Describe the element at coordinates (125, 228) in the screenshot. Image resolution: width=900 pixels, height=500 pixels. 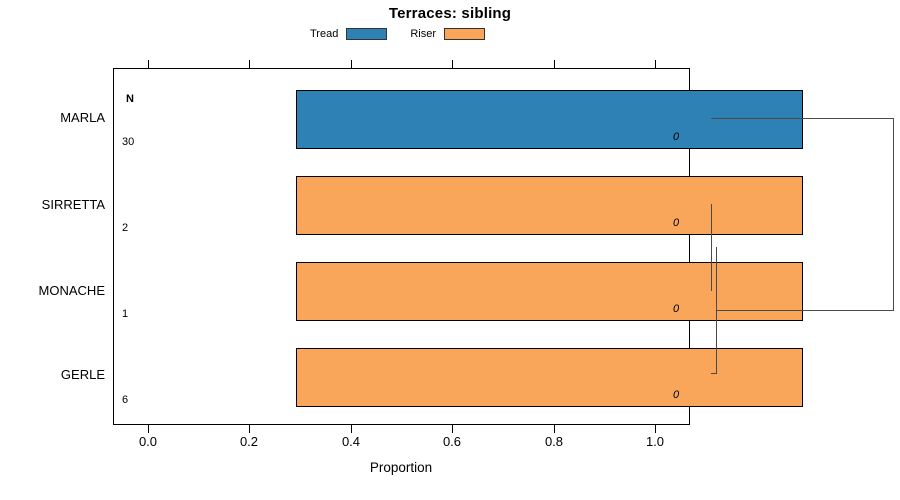
I see `n-value: 2` at that location.